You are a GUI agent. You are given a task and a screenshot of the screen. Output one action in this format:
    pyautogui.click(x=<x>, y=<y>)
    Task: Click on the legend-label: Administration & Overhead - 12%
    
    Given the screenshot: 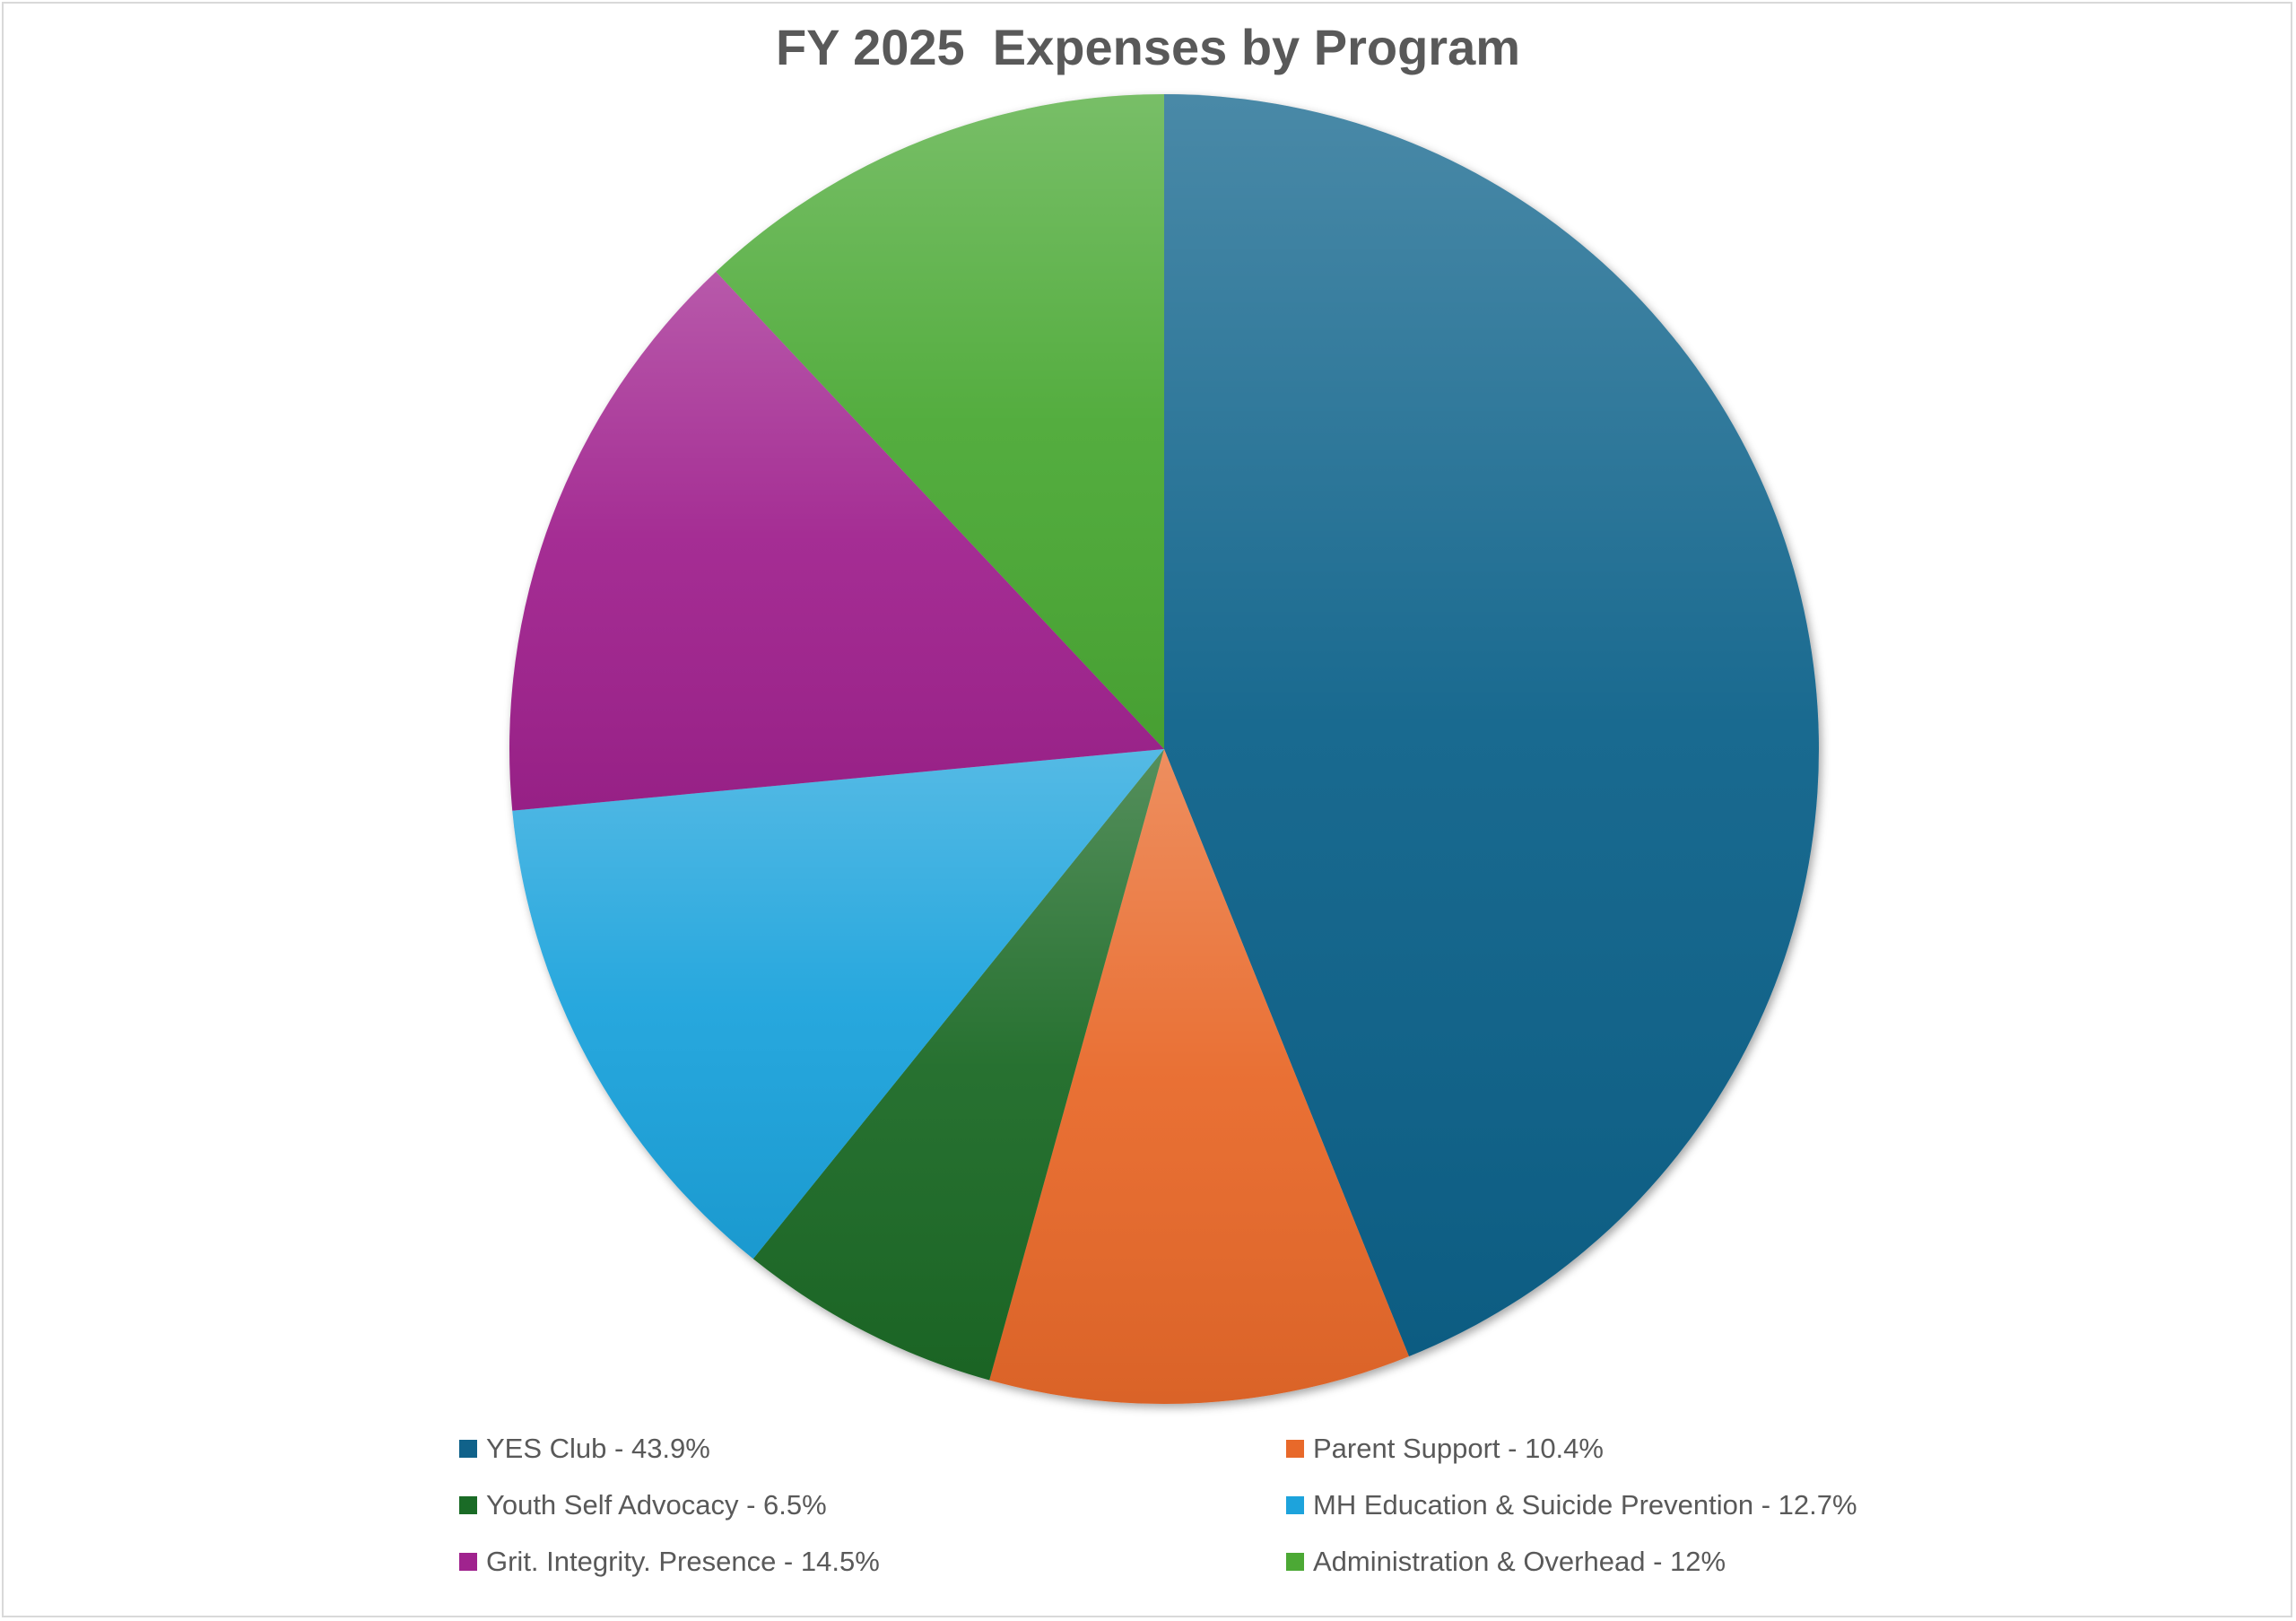 What is the action you would take?
    pyautogui.click(x=1519, y=1561)
    